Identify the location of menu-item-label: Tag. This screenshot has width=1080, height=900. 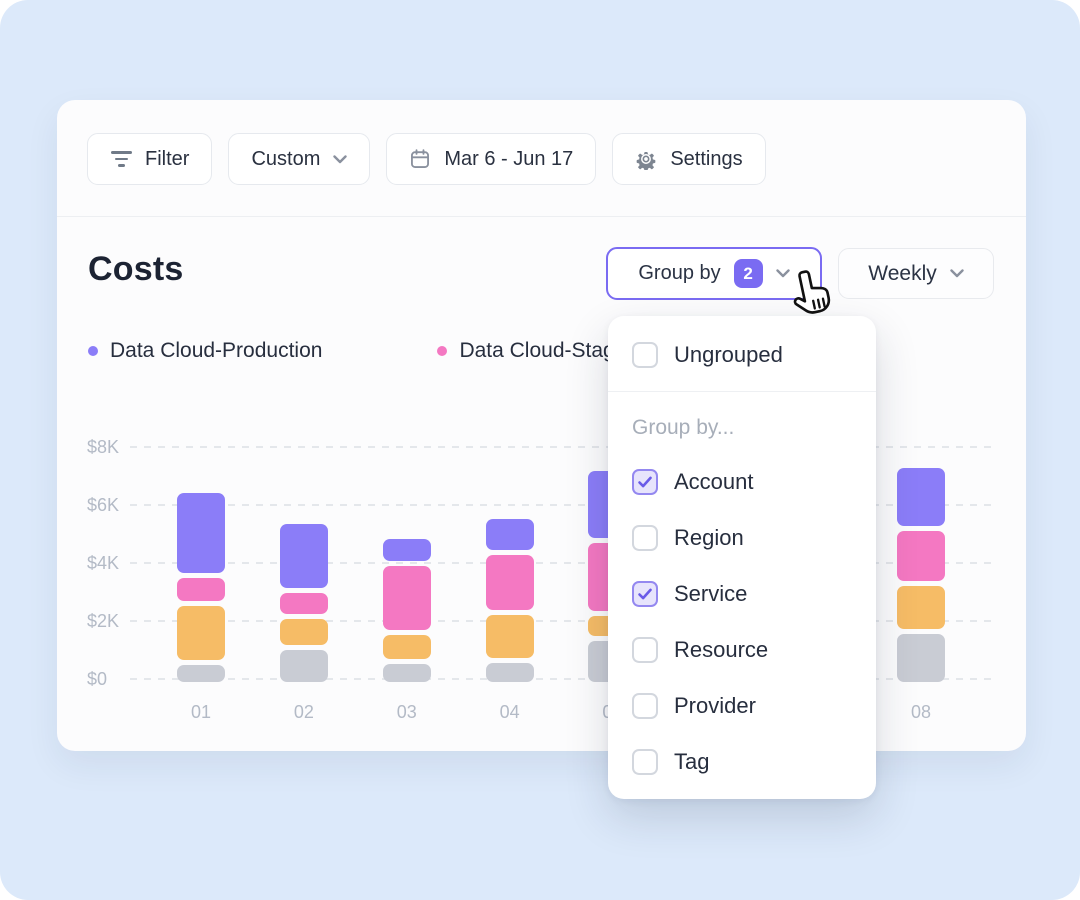
(692, 761).